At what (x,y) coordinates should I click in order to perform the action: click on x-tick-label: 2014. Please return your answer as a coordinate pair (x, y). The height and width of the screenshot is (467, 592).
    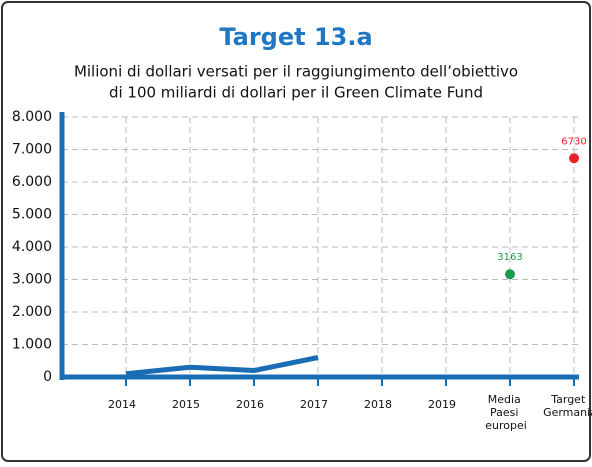
    Looking at the image, I should click on (122, 404).